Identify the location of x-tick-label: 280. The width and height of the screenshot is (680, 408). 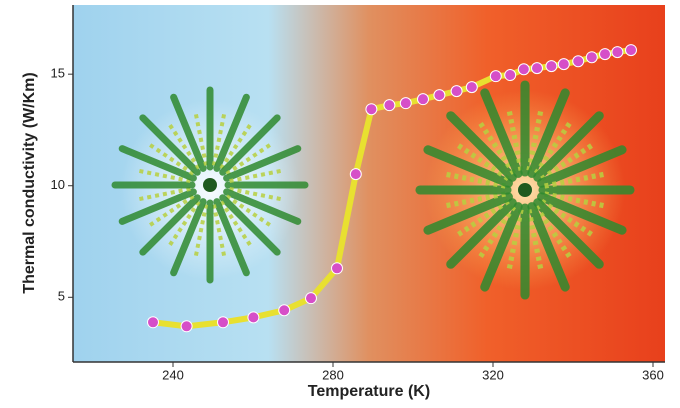
(333, 374).